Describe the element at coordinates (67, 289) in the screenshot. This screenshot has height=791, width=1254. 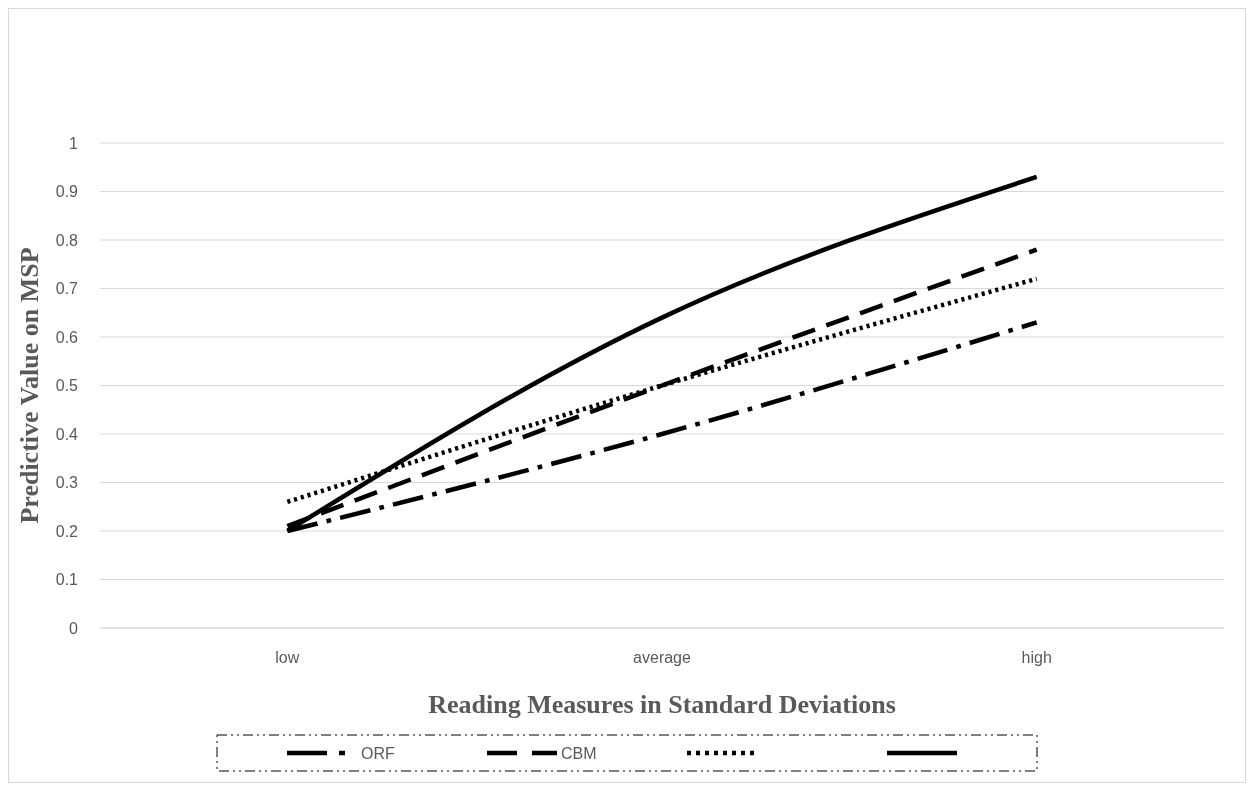
I see `y-tick-label: 0.7` at that location.